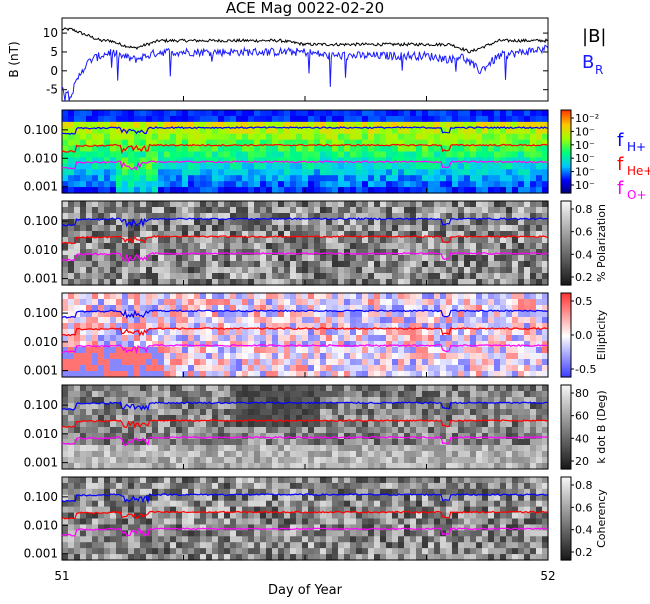 Image resolution: width=650 pixels, height=604 pixels. Describe the element at coordinates (584, 209) in the screenshot. I see `colorbar-tick-label: 0.8` at that location.